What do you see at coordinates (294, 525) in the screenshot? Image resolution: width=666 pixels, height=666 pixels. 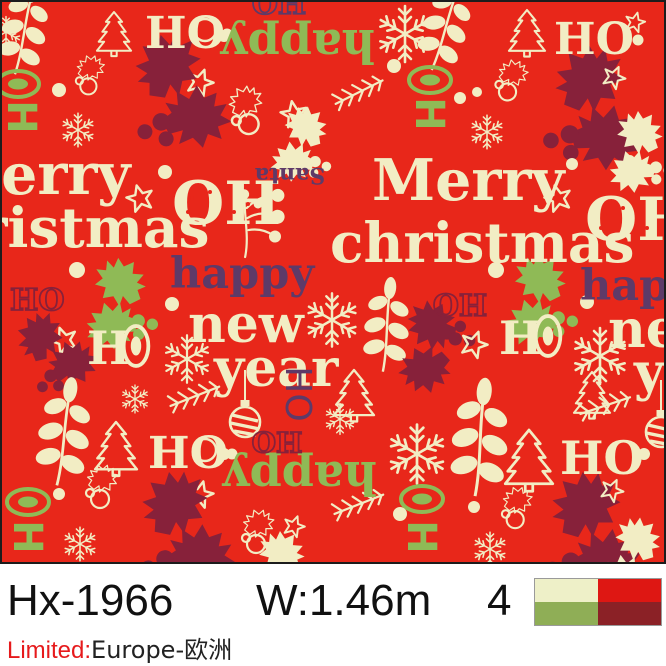 I see `star-icon` at bounding box center [294, 525].